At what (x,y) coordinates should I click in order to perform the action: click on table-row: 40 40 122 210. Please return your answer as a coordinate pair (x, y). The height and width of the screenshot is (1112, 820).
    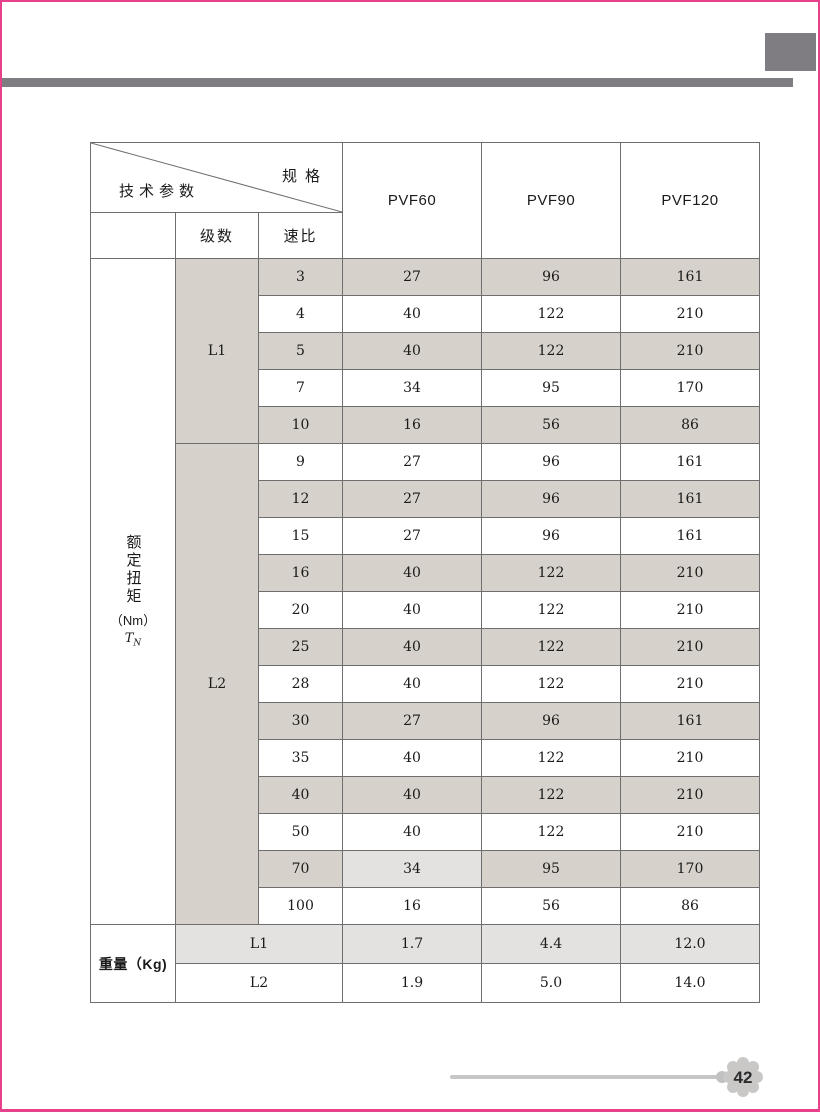
    Looking at the image, I should click on (426, 795).